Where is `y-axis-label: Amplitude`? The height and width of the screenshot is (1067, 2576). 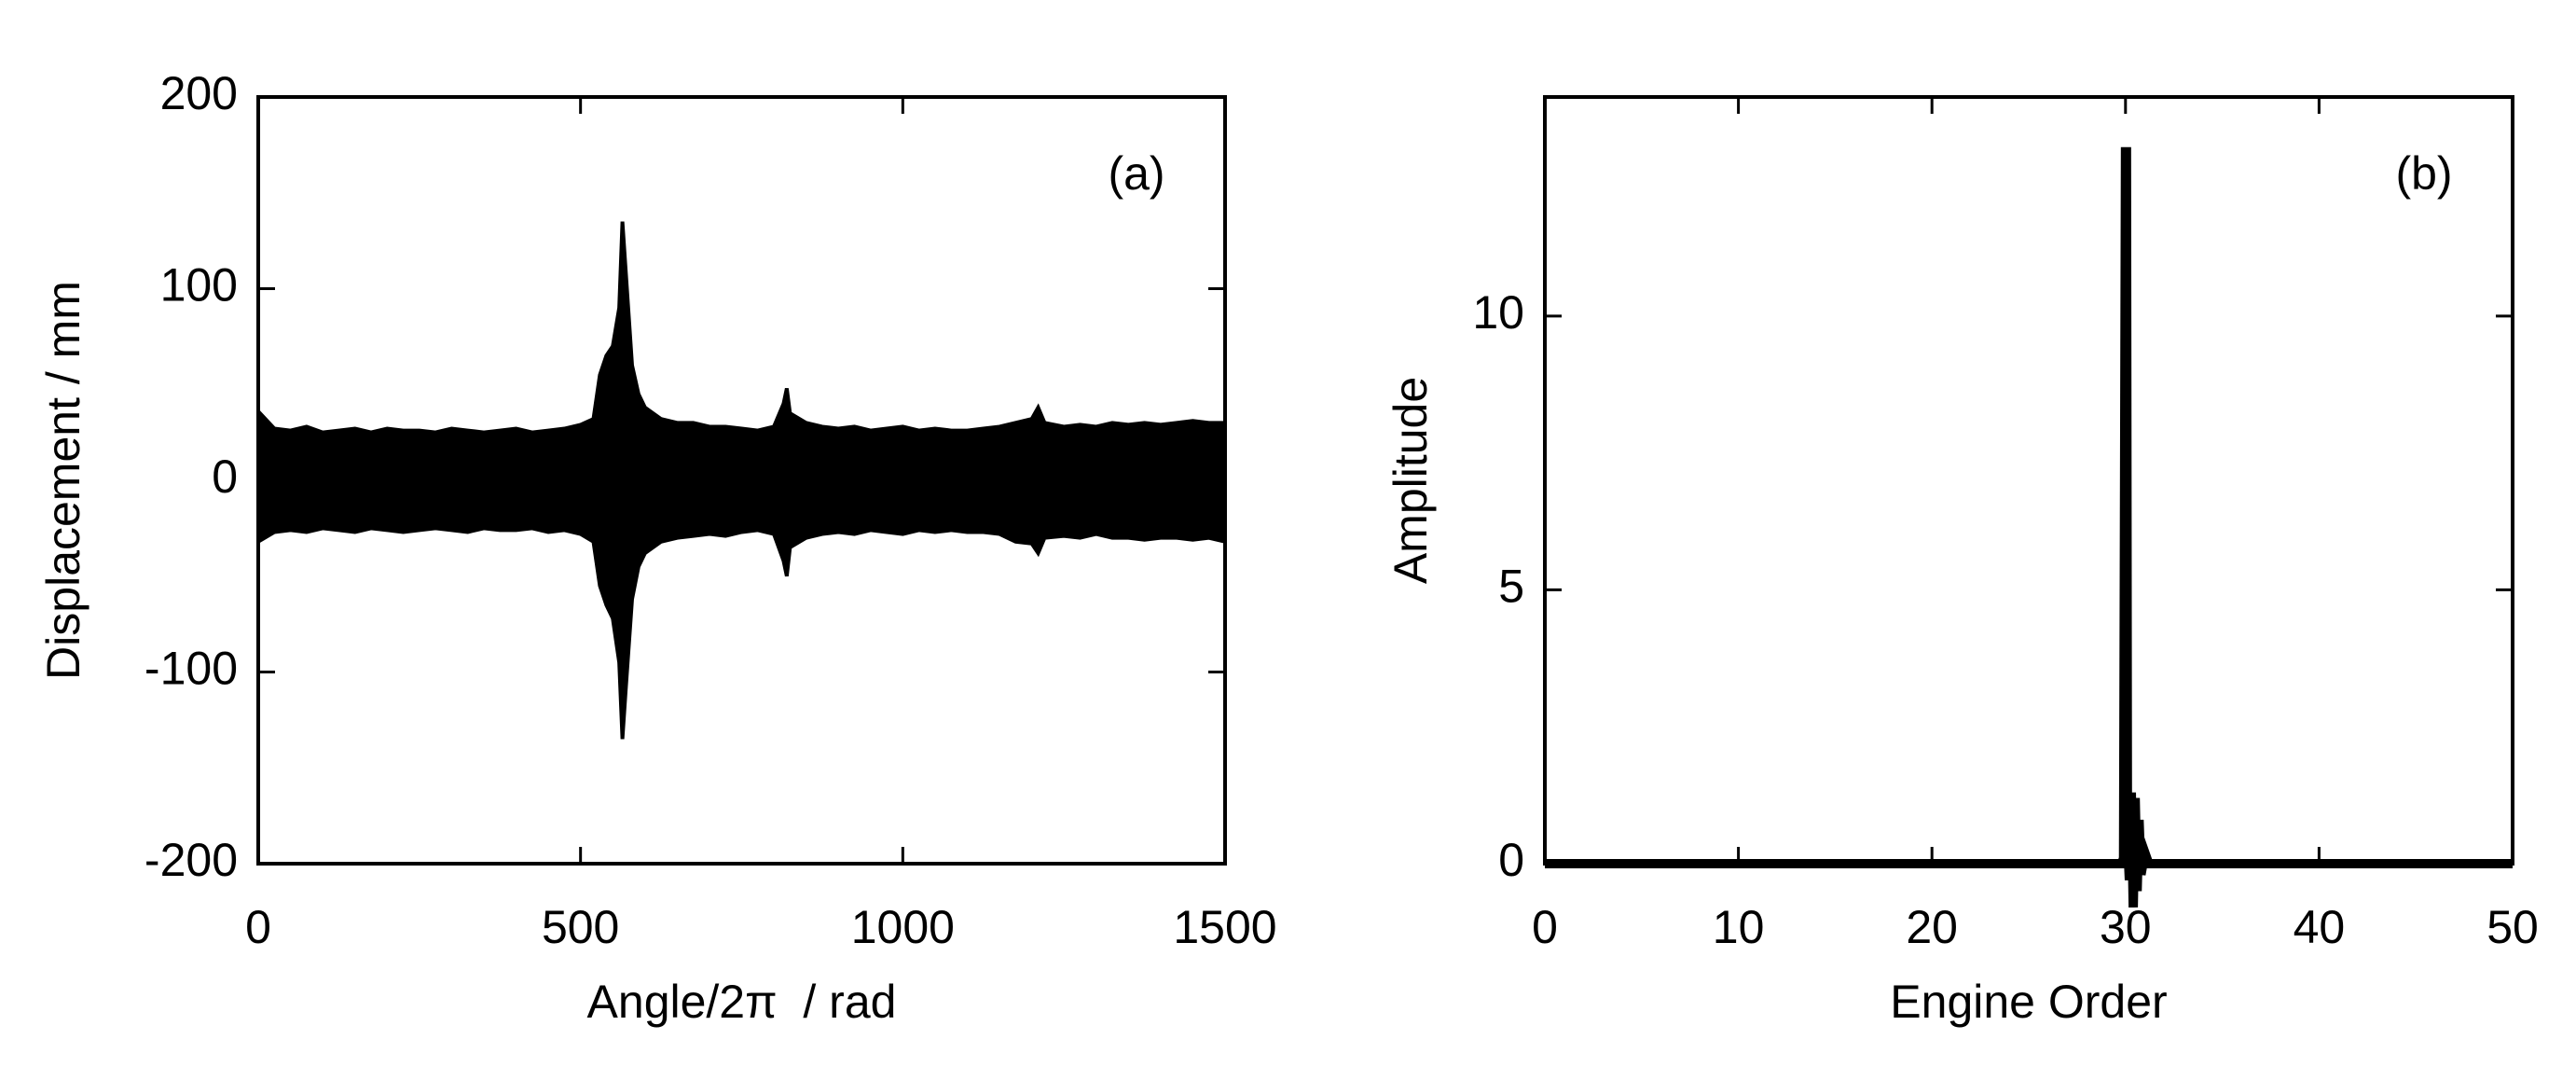 y-axis-label: Amplitude is located at coordinates (1410, 480).